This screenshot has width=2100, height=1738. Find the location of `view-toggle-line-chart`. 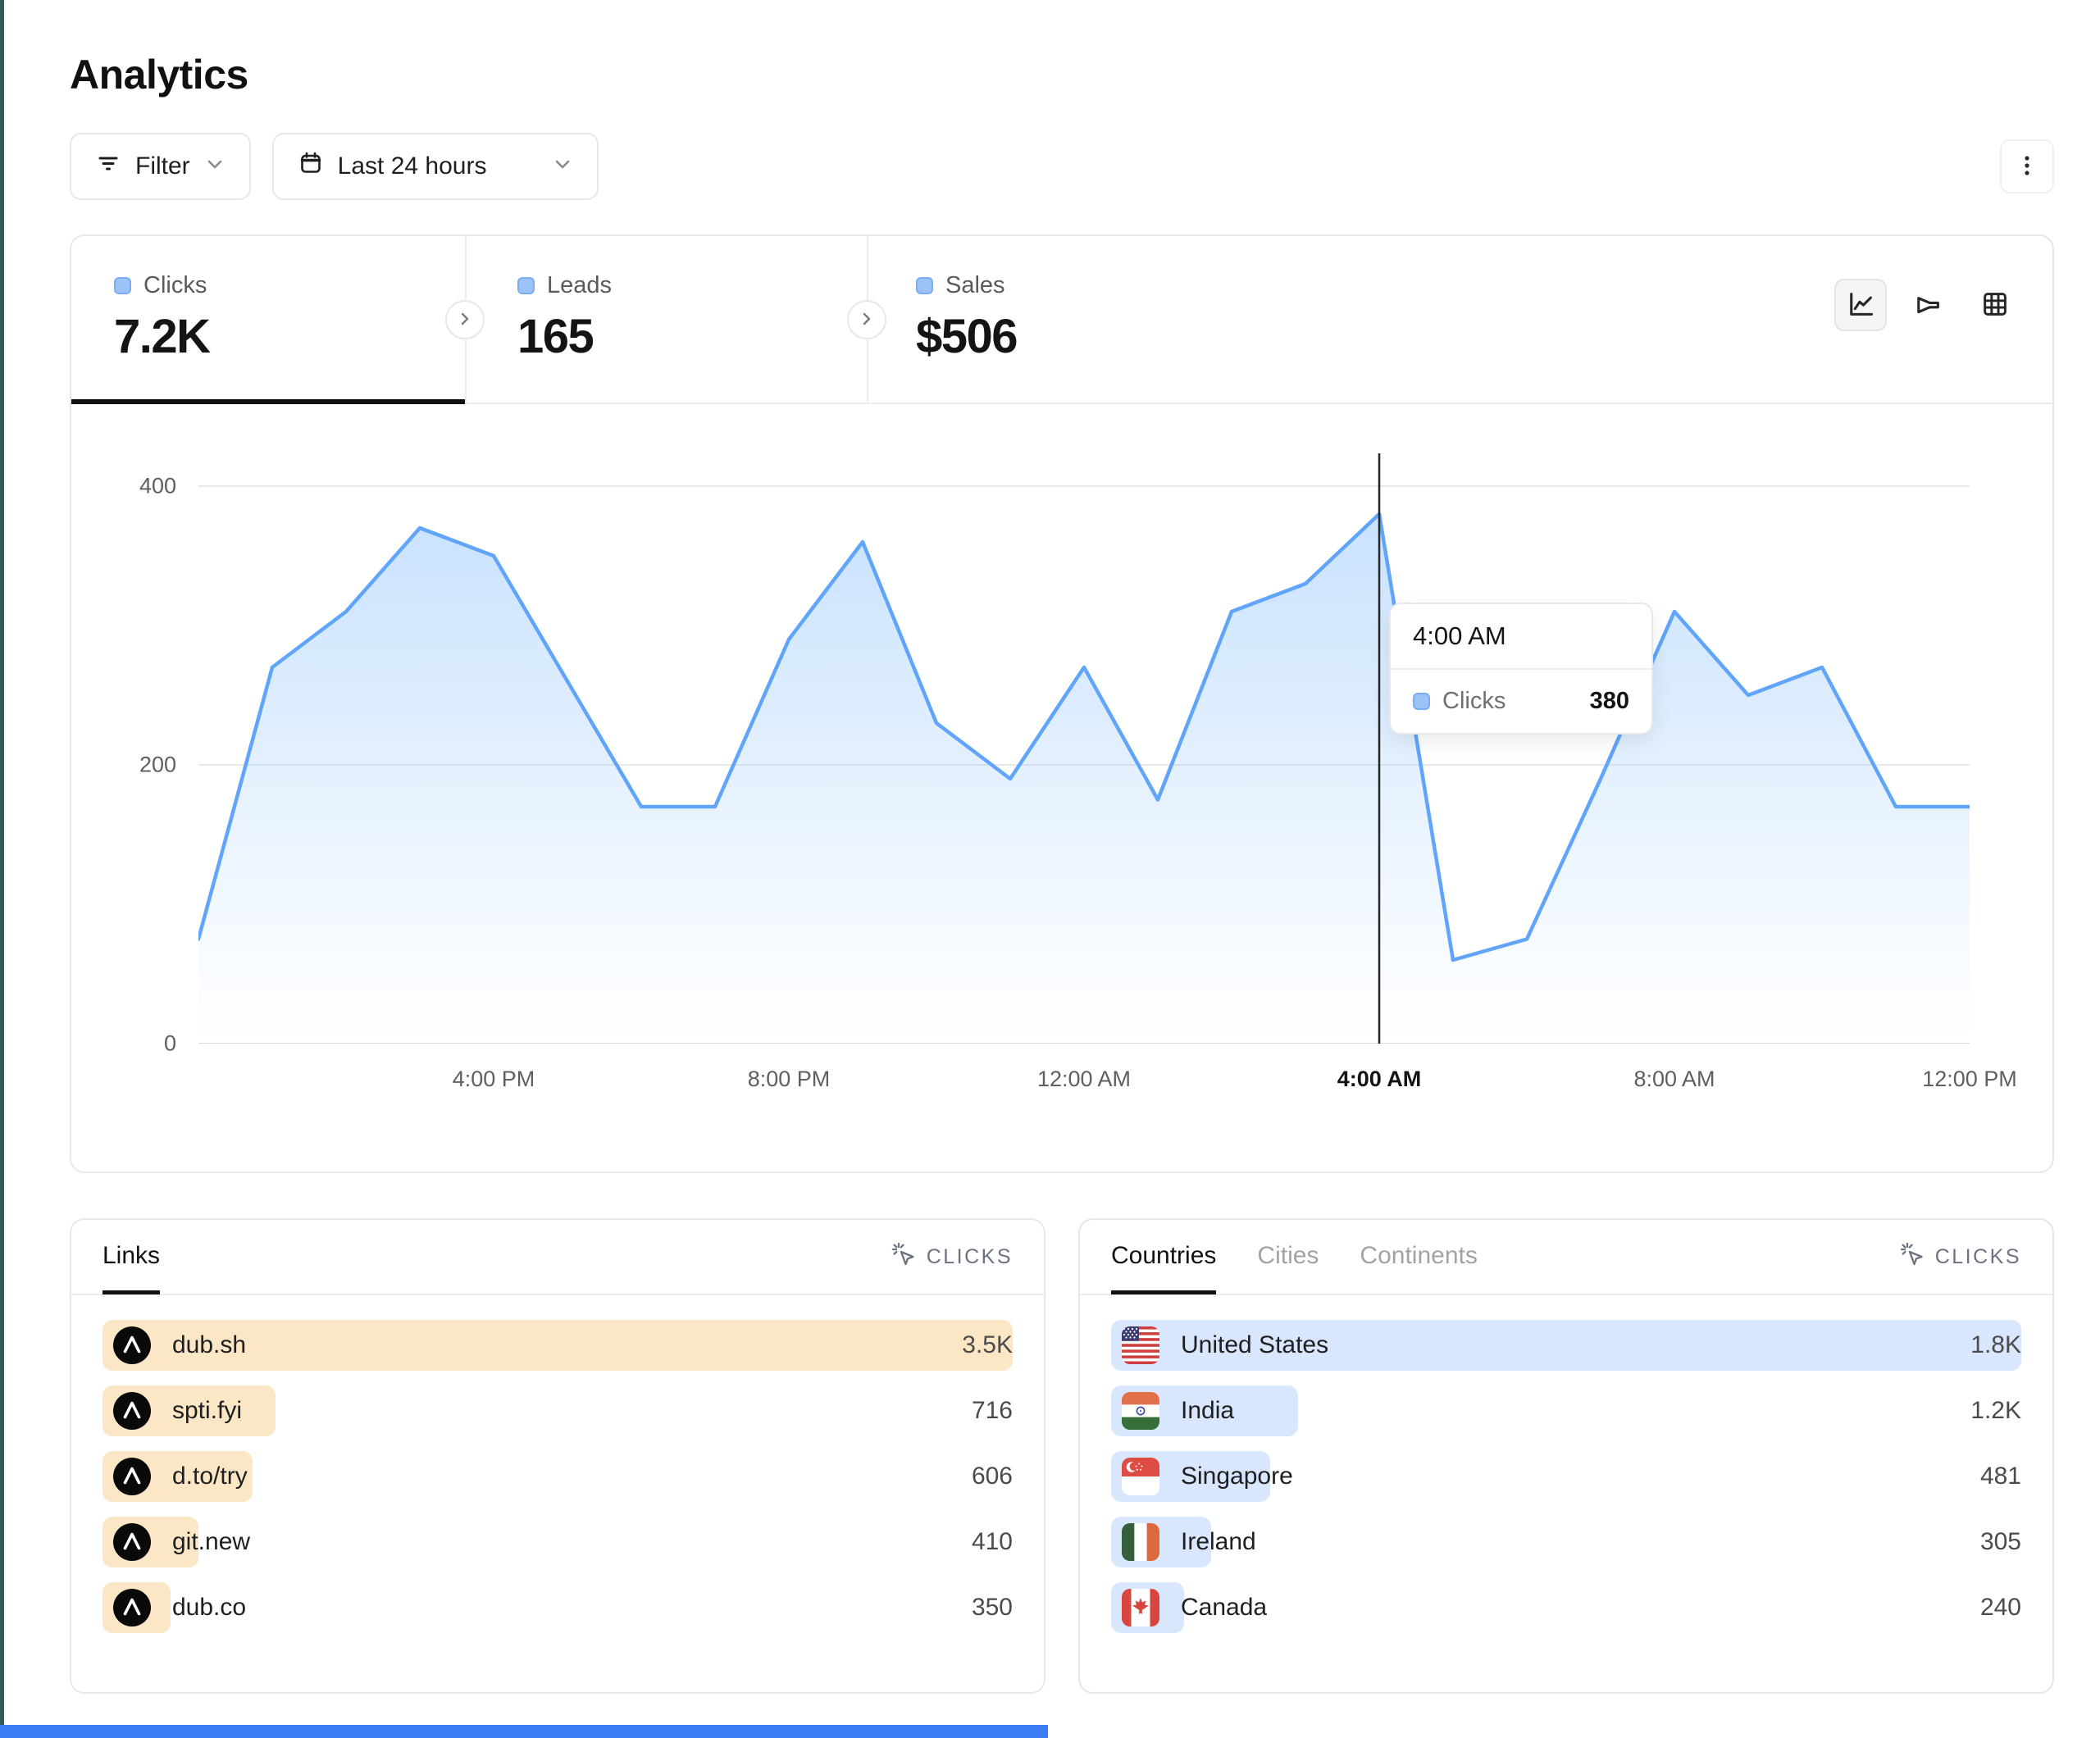

view-toggle-line-chart is located at coordinates (1860, 305).